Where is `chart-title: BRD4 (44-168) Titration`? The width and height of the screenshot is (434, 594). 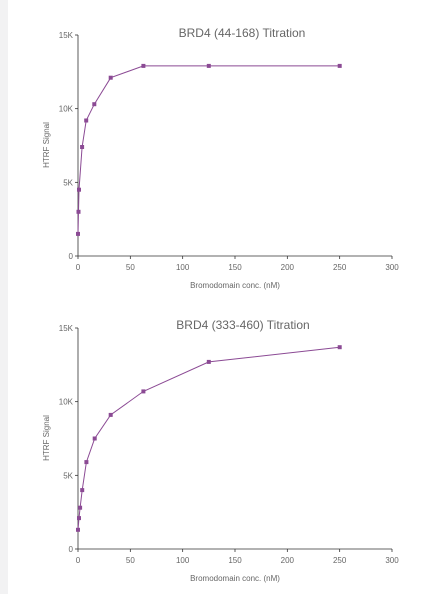 chart-title: BRD4 (44-168) Titration is located at coordinates (242, 33).